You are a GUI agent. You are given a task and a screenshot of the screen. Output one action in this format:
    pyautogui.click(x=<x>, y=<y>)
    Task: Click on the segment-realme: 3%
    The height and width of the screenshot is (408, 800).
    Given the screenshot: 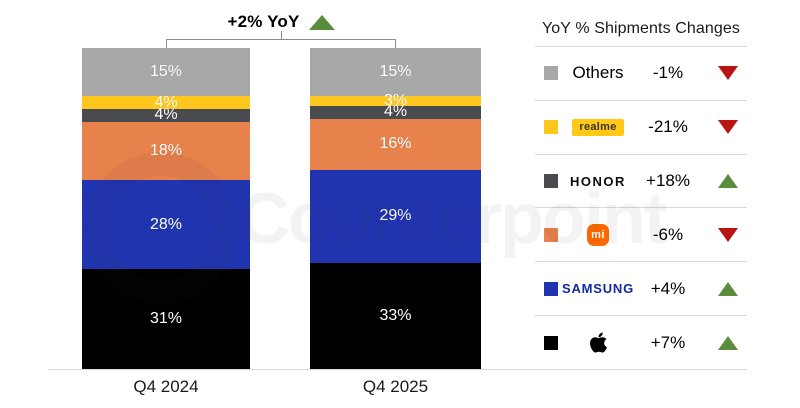 What is the action you would take?
    pyautogui.click(x=395, y=100)
    